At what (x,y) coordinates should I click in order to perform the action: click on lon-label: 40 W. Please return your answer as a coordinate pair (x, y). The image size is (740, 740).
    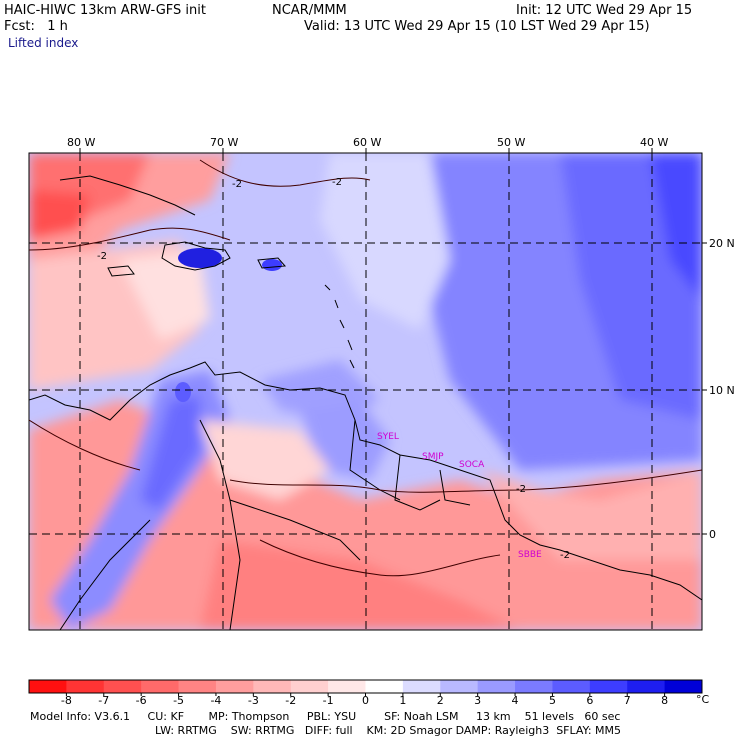
    Looking at the image, I should click on (654, 142).